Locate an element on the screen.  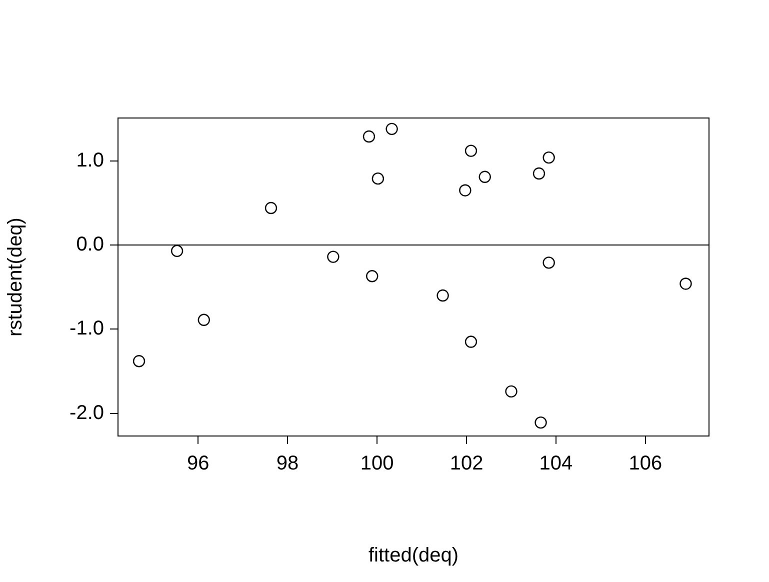
x-tick-label: 106 is located at coordinates (645, 463).